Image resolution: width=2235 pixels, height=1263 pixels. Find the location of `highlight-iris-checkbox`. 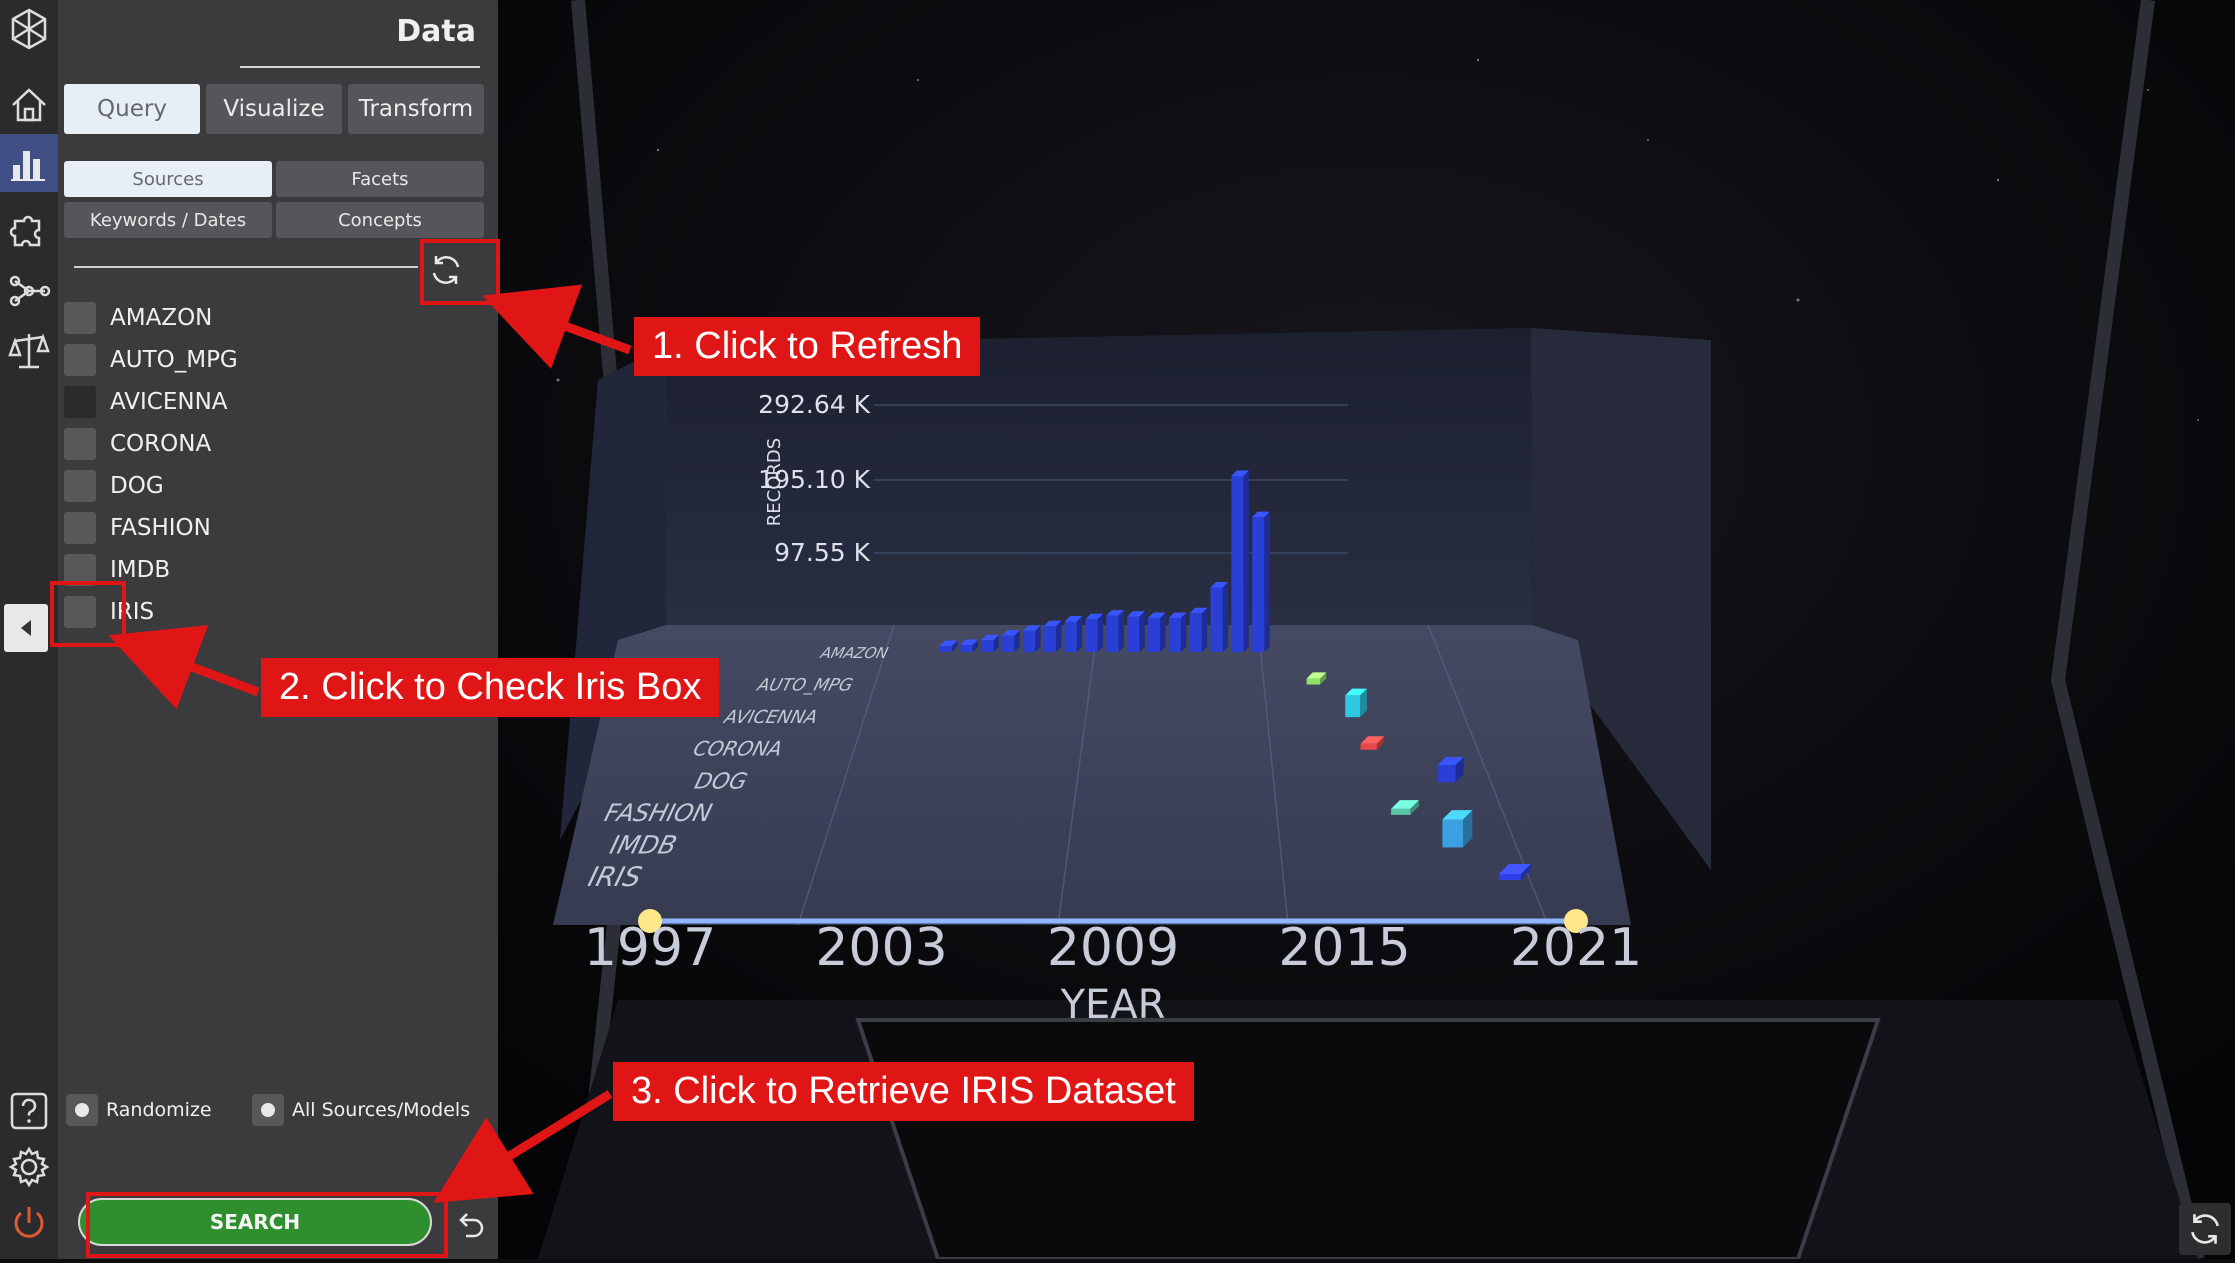

highlight-iris-checkbox is located at coordinates (88, 614).